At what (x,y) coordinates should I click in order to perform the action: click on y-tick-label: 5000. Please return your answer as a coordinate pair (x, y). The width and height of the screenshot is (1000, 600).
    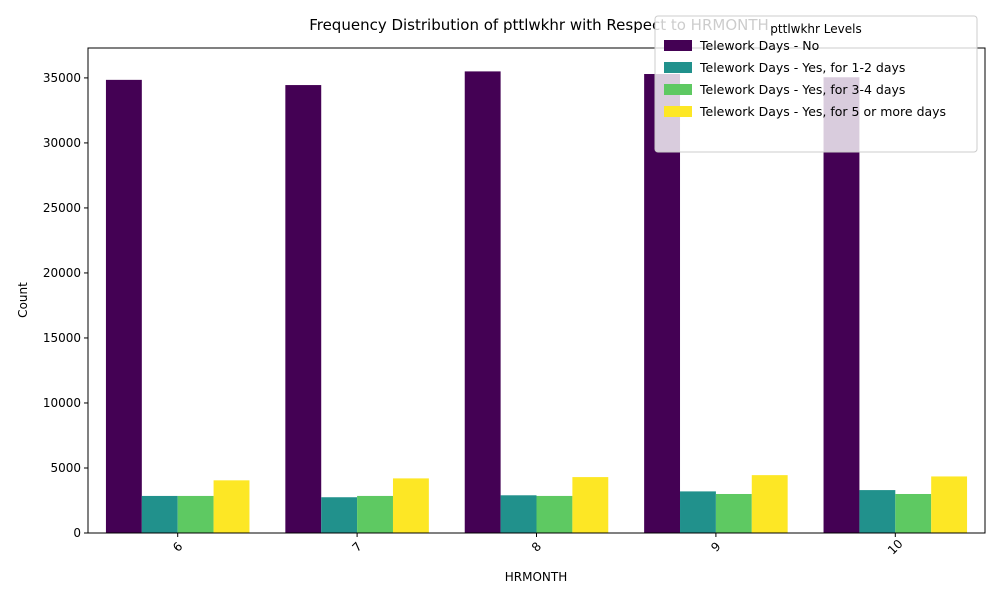
    Looking at the image, I should click on (65, 468).